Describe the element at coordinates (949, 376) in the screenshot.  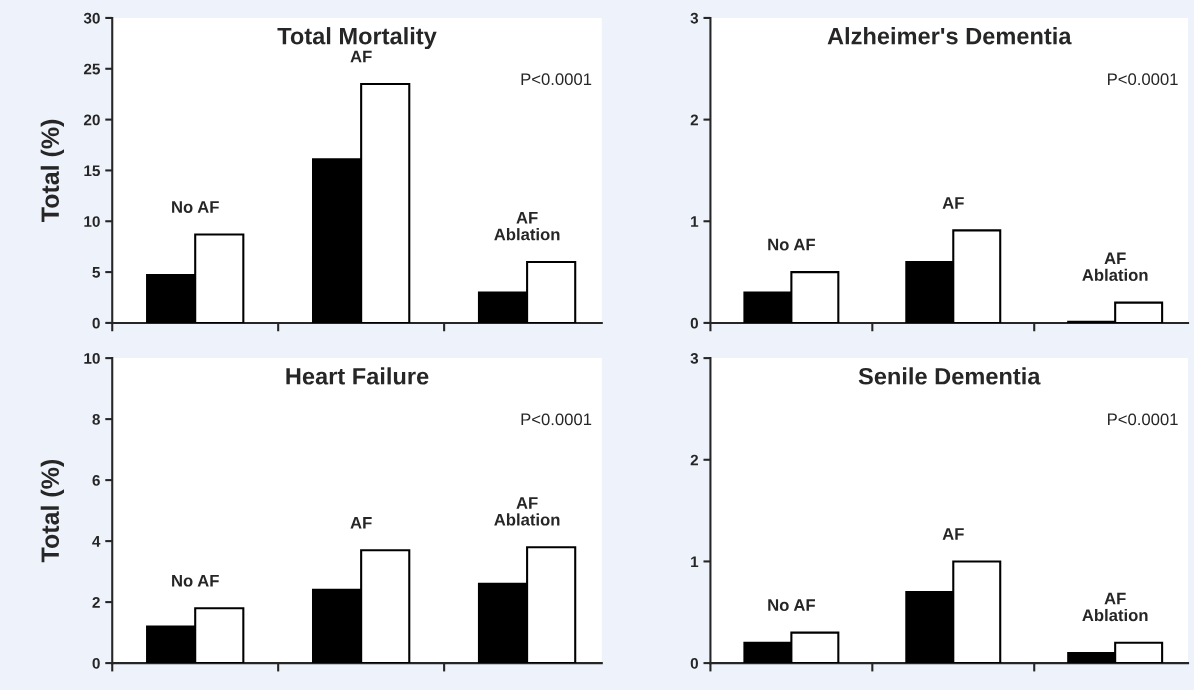
I see `chart-title: Senile Dementia` at that location.